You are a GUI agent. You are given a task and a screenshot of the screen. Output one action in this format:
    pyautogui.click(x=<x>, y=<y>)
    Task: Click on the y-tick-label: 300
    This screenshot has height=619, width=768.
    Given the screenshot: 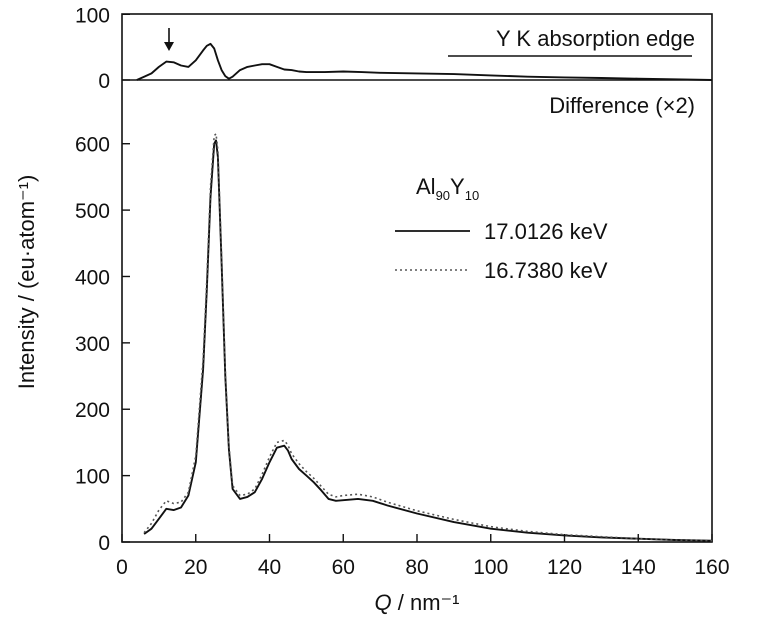 What is the action you would take?
    pyautogui.click(x=92, y=344)
    